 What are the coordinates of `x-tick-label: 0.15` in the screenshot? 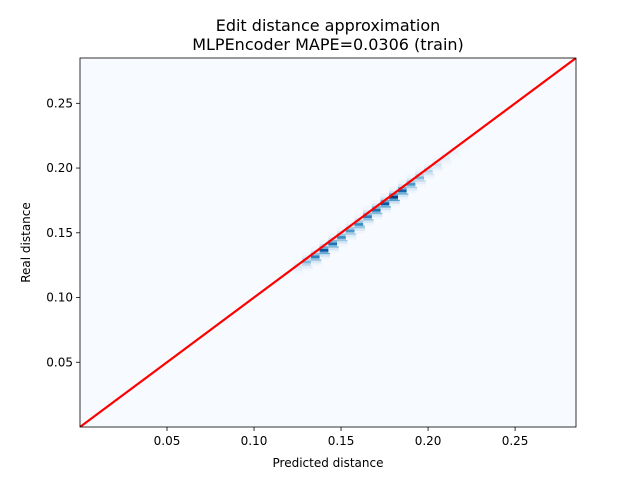 It's located at (341, 441).